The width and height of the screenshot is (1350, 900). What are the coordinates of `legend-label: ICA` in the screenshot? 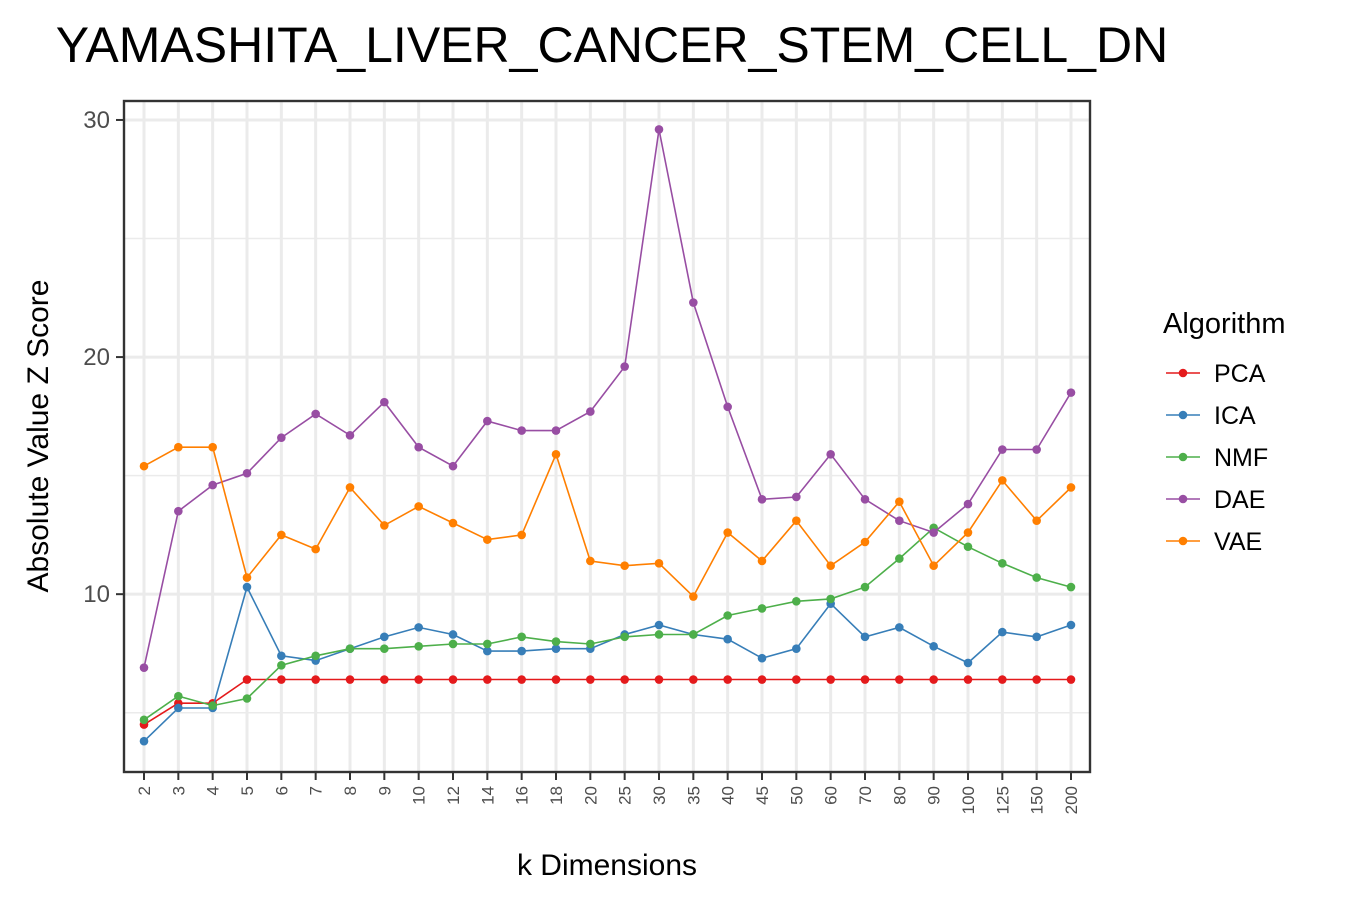 It's located at (1235, 416).